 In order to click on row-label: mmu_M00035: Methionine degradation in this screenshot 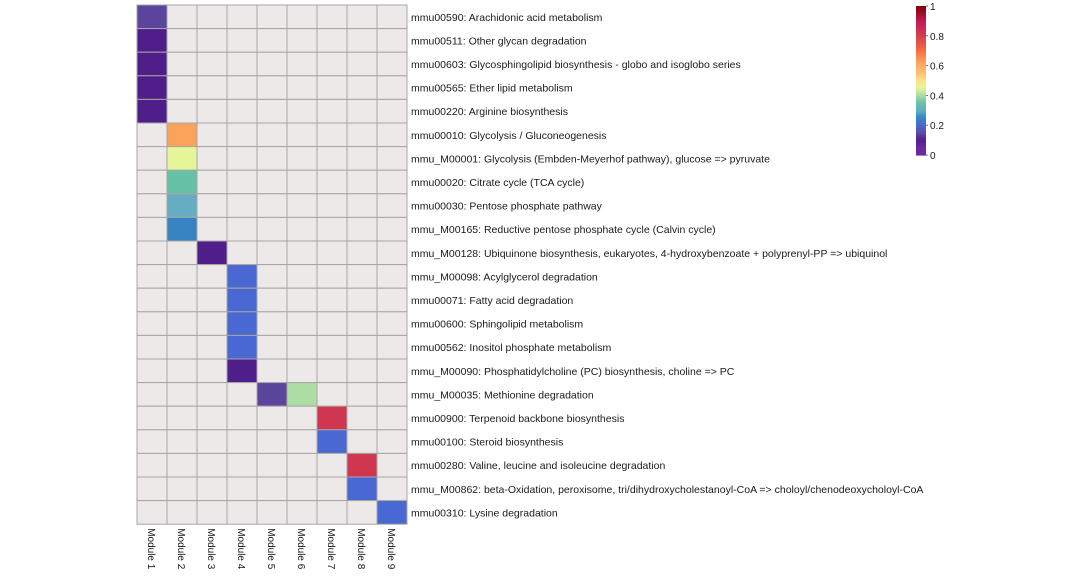, I will do `click(502, 395)`.